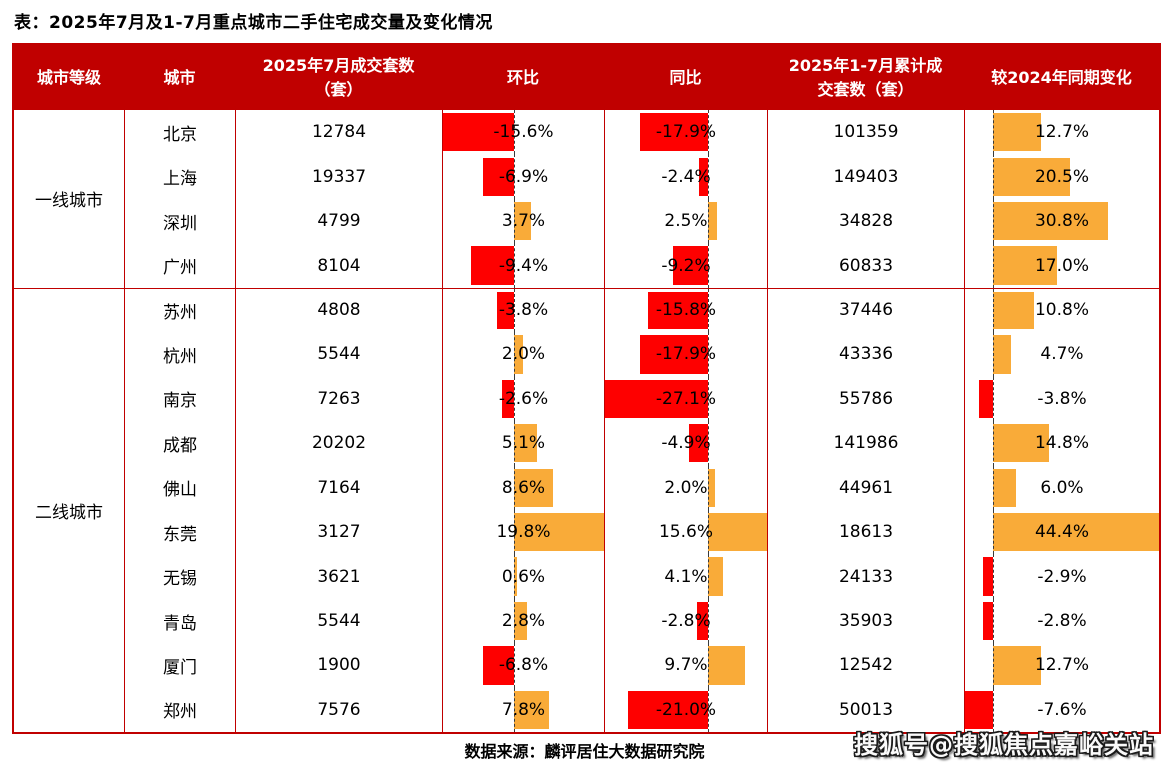  Describe the element at coordinates (523, 132) in the screenshot. I see `mom-bar-cell: -15.6%` at that location.